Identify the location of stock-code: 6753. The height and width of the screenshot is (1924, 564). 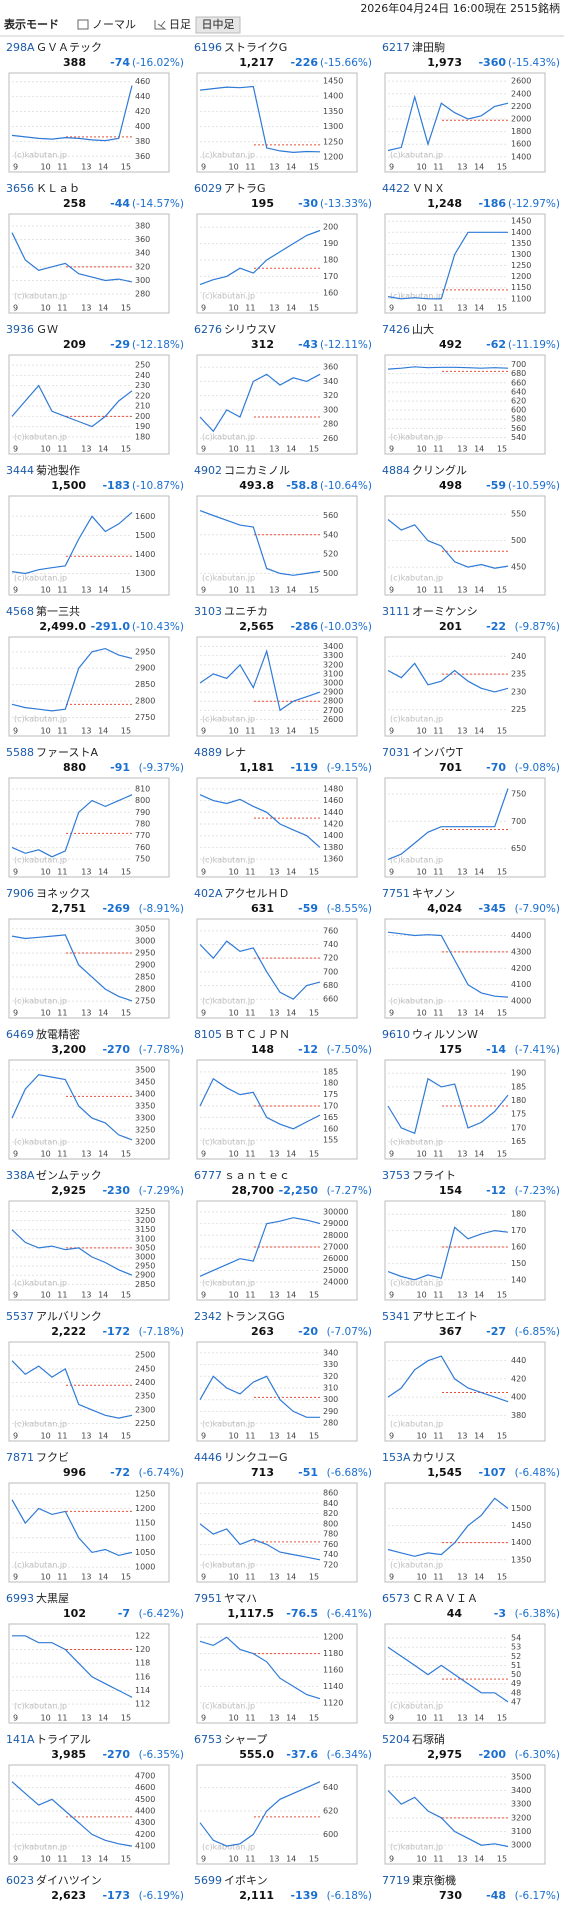
(208, 1739).